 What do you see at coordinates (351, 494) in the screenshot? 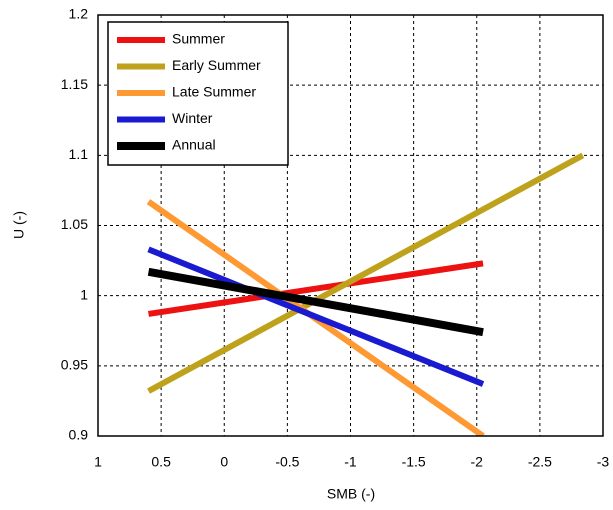
I see `x-axis-label: SMB (-)` at bounding box center [351, 494].